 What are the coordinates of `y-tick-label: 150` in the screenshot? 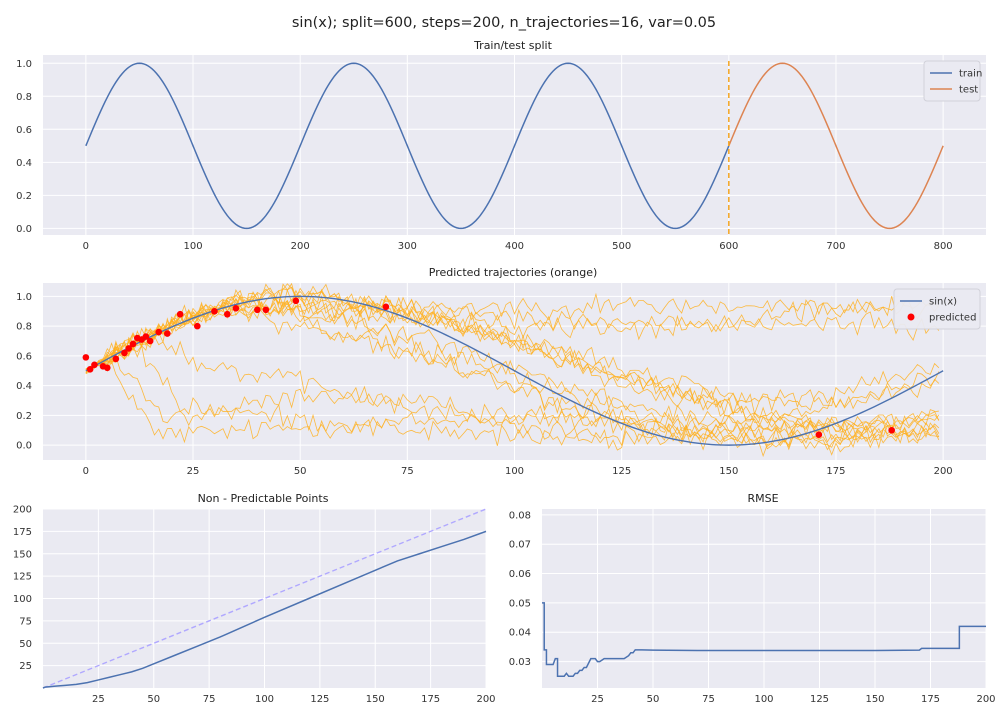 It's located at (22, 554).